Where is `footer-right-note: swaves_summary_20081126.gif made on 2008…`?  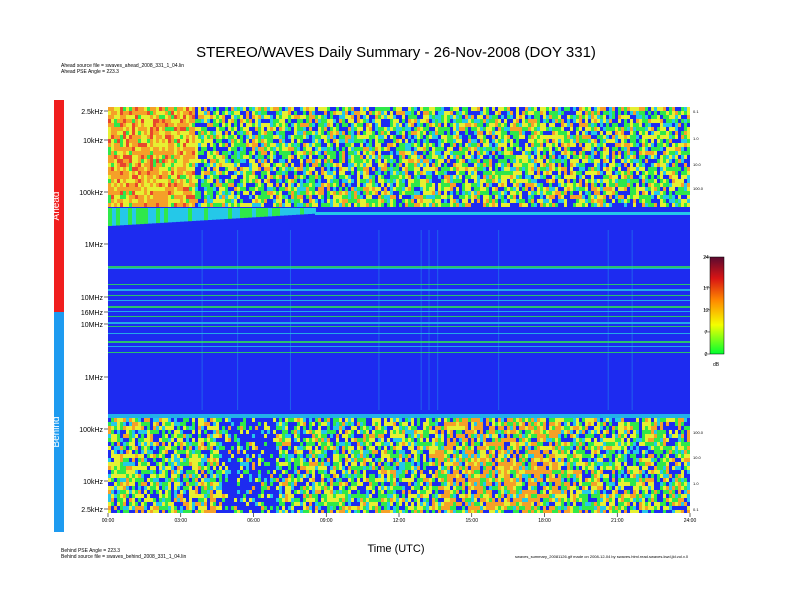
footer-right-note: swaves_summary_20081126.gif made on 2008… is located at coordinates (602, 556).